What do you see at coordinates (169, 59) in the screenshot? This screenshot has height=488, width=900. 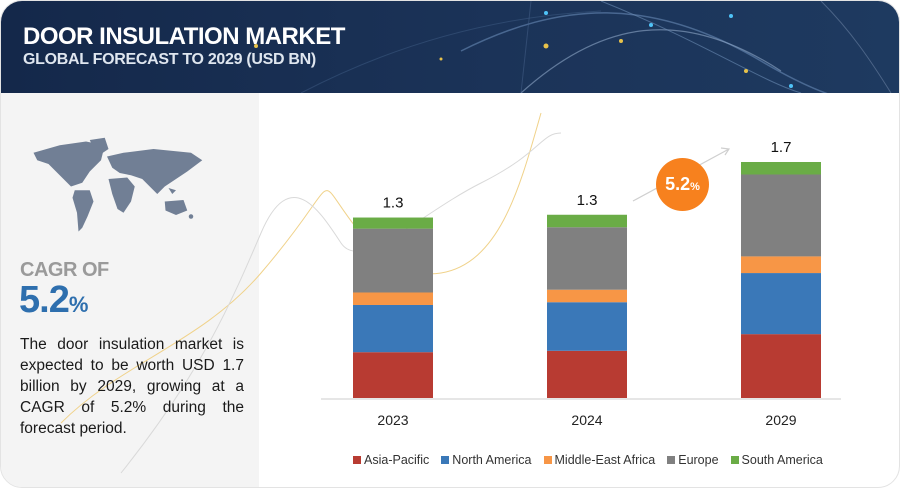 I see `page-subtitle: GLOBAL FORECAST TO 2029 (USD BN)` at bounding box center [169, 59].